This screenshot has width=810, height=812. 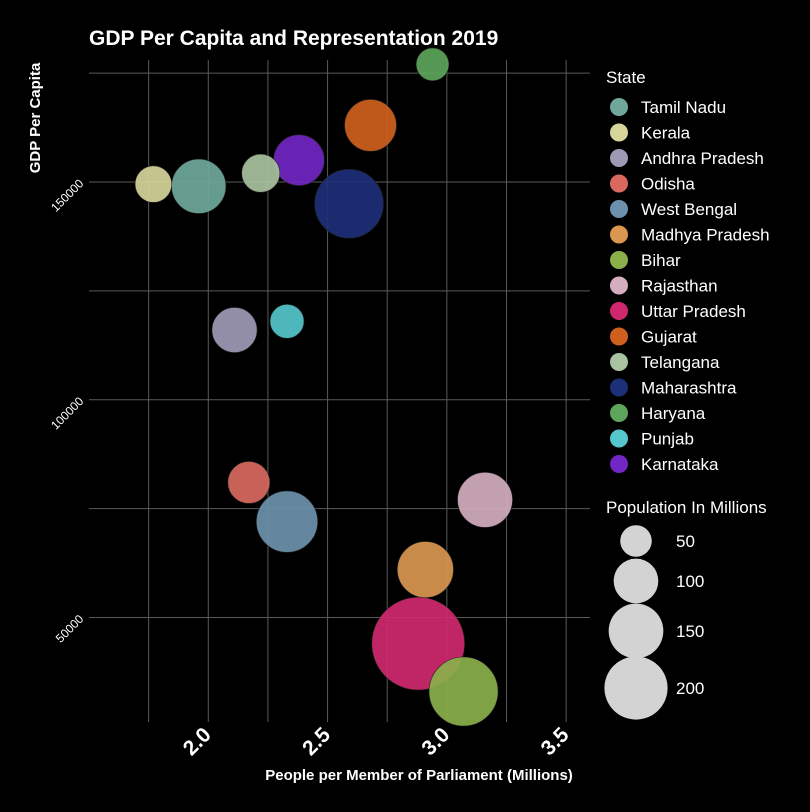 What do you see at coordinates (679, 286) in the screenshot?
I see `legend-label: Rajasthan` at bounding box center [679, 286].